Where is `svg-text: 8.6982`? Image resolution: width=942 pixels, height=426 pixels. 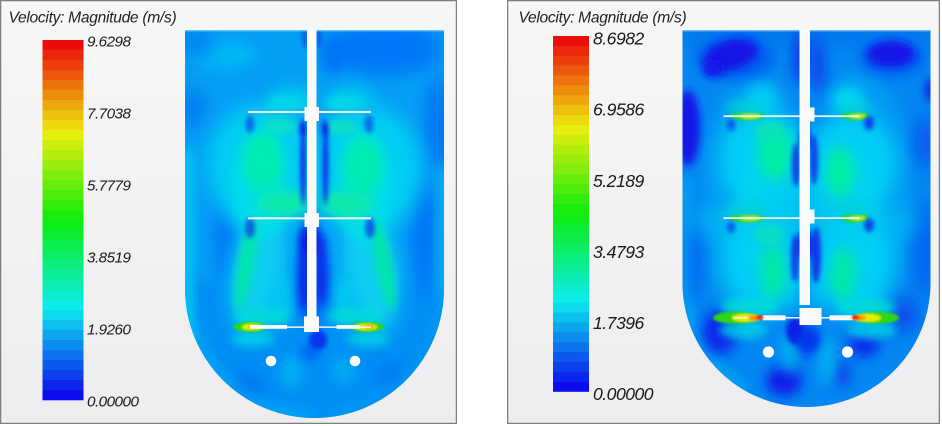
svg-text: 8.6982 is located at coordinates (619, 39).